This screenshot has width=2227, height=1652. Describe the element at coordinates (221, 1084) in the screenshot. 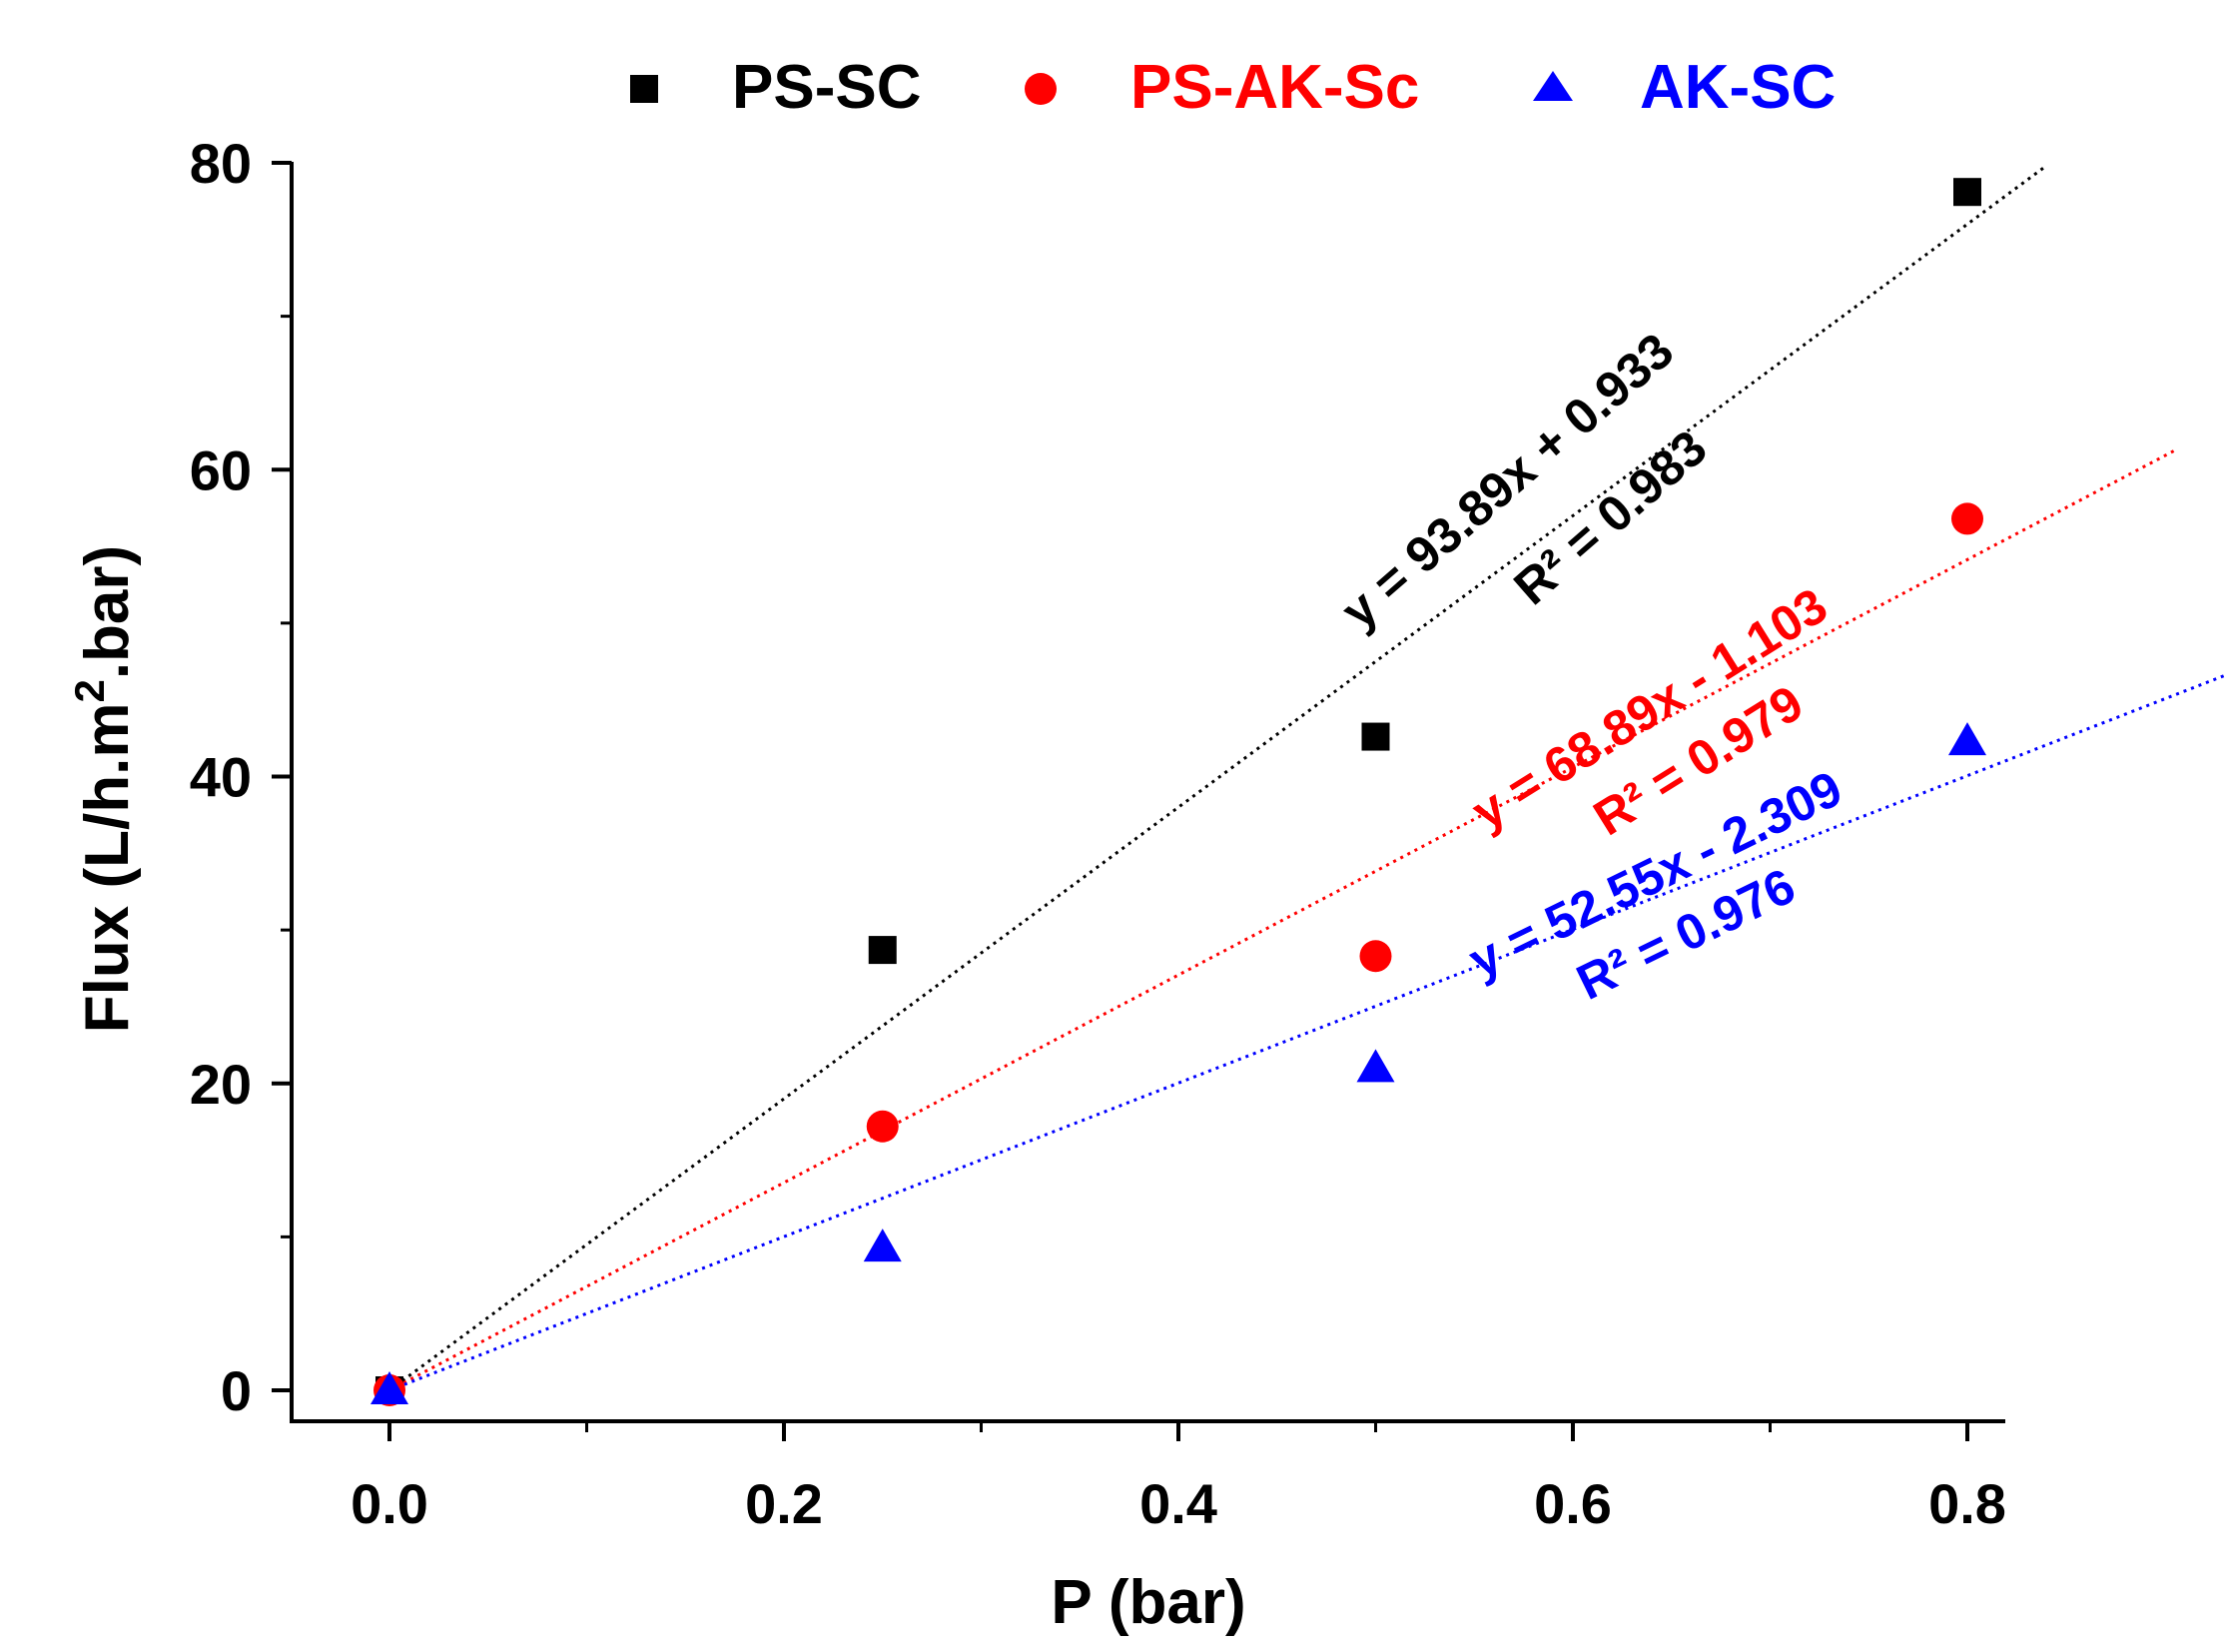

I see `y-tick-label: 20` at that location.